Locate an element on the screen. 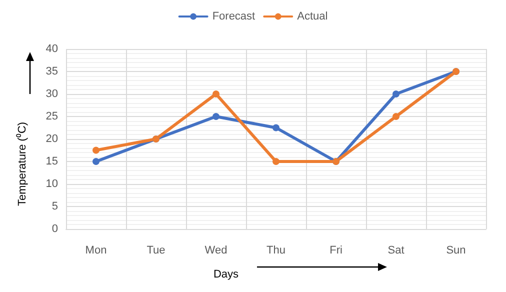  x-axis-title: Days is located at coordinates (226, 274).